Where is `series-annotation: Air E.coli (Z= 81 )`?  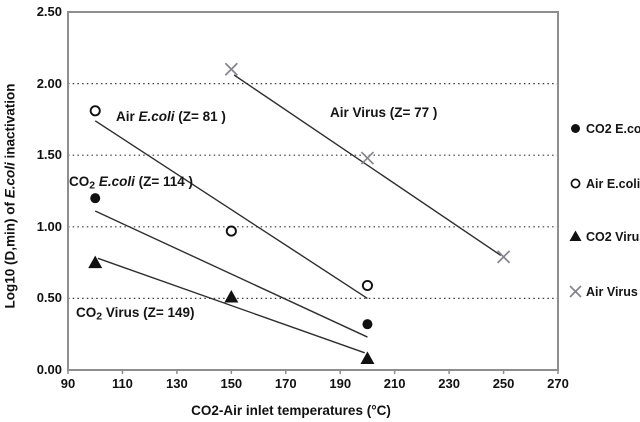
series-annotation: Air E.coli (Z= 81 ) is located at coordinates (171, 116).